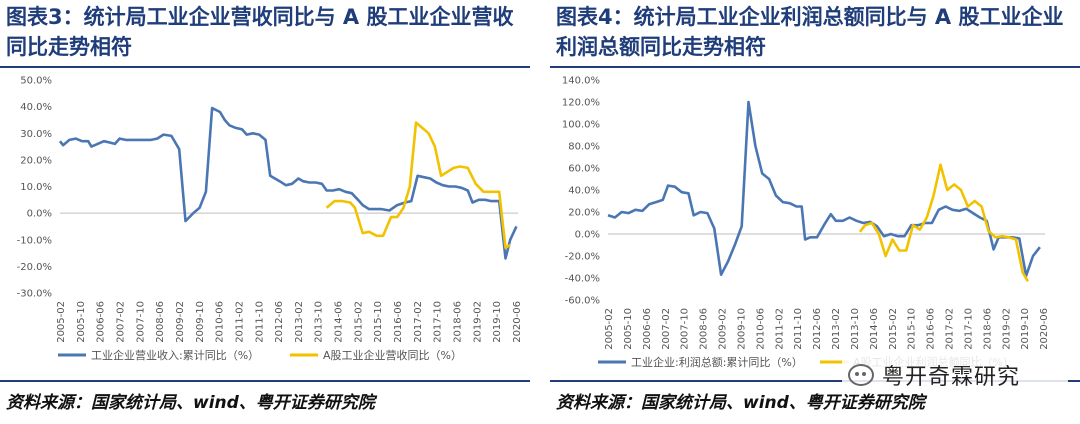 The image size is (1080, 424). Describe the element at coordinates (36, 81) in the screenshot. I see `y-tick-label: 50.0%` at that location.